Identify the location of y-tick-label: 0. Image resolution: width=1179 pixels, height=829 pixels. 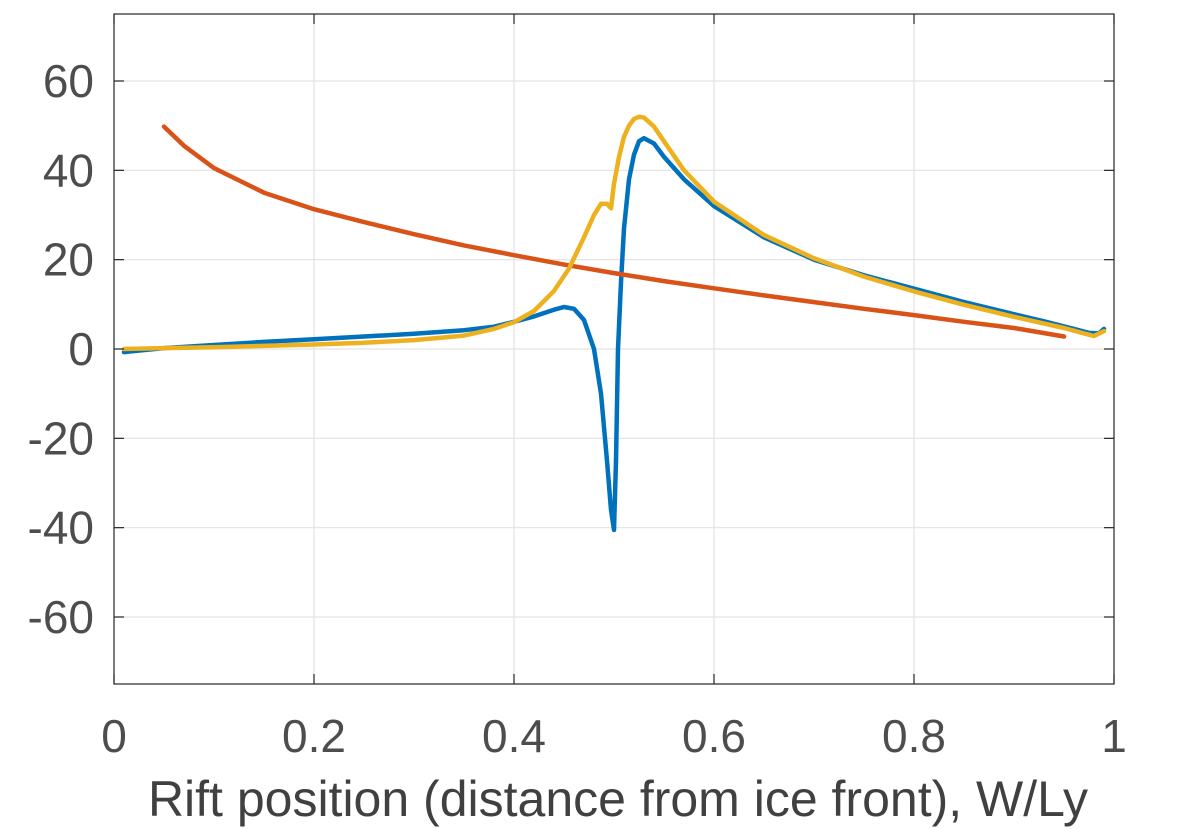
(81, 349).